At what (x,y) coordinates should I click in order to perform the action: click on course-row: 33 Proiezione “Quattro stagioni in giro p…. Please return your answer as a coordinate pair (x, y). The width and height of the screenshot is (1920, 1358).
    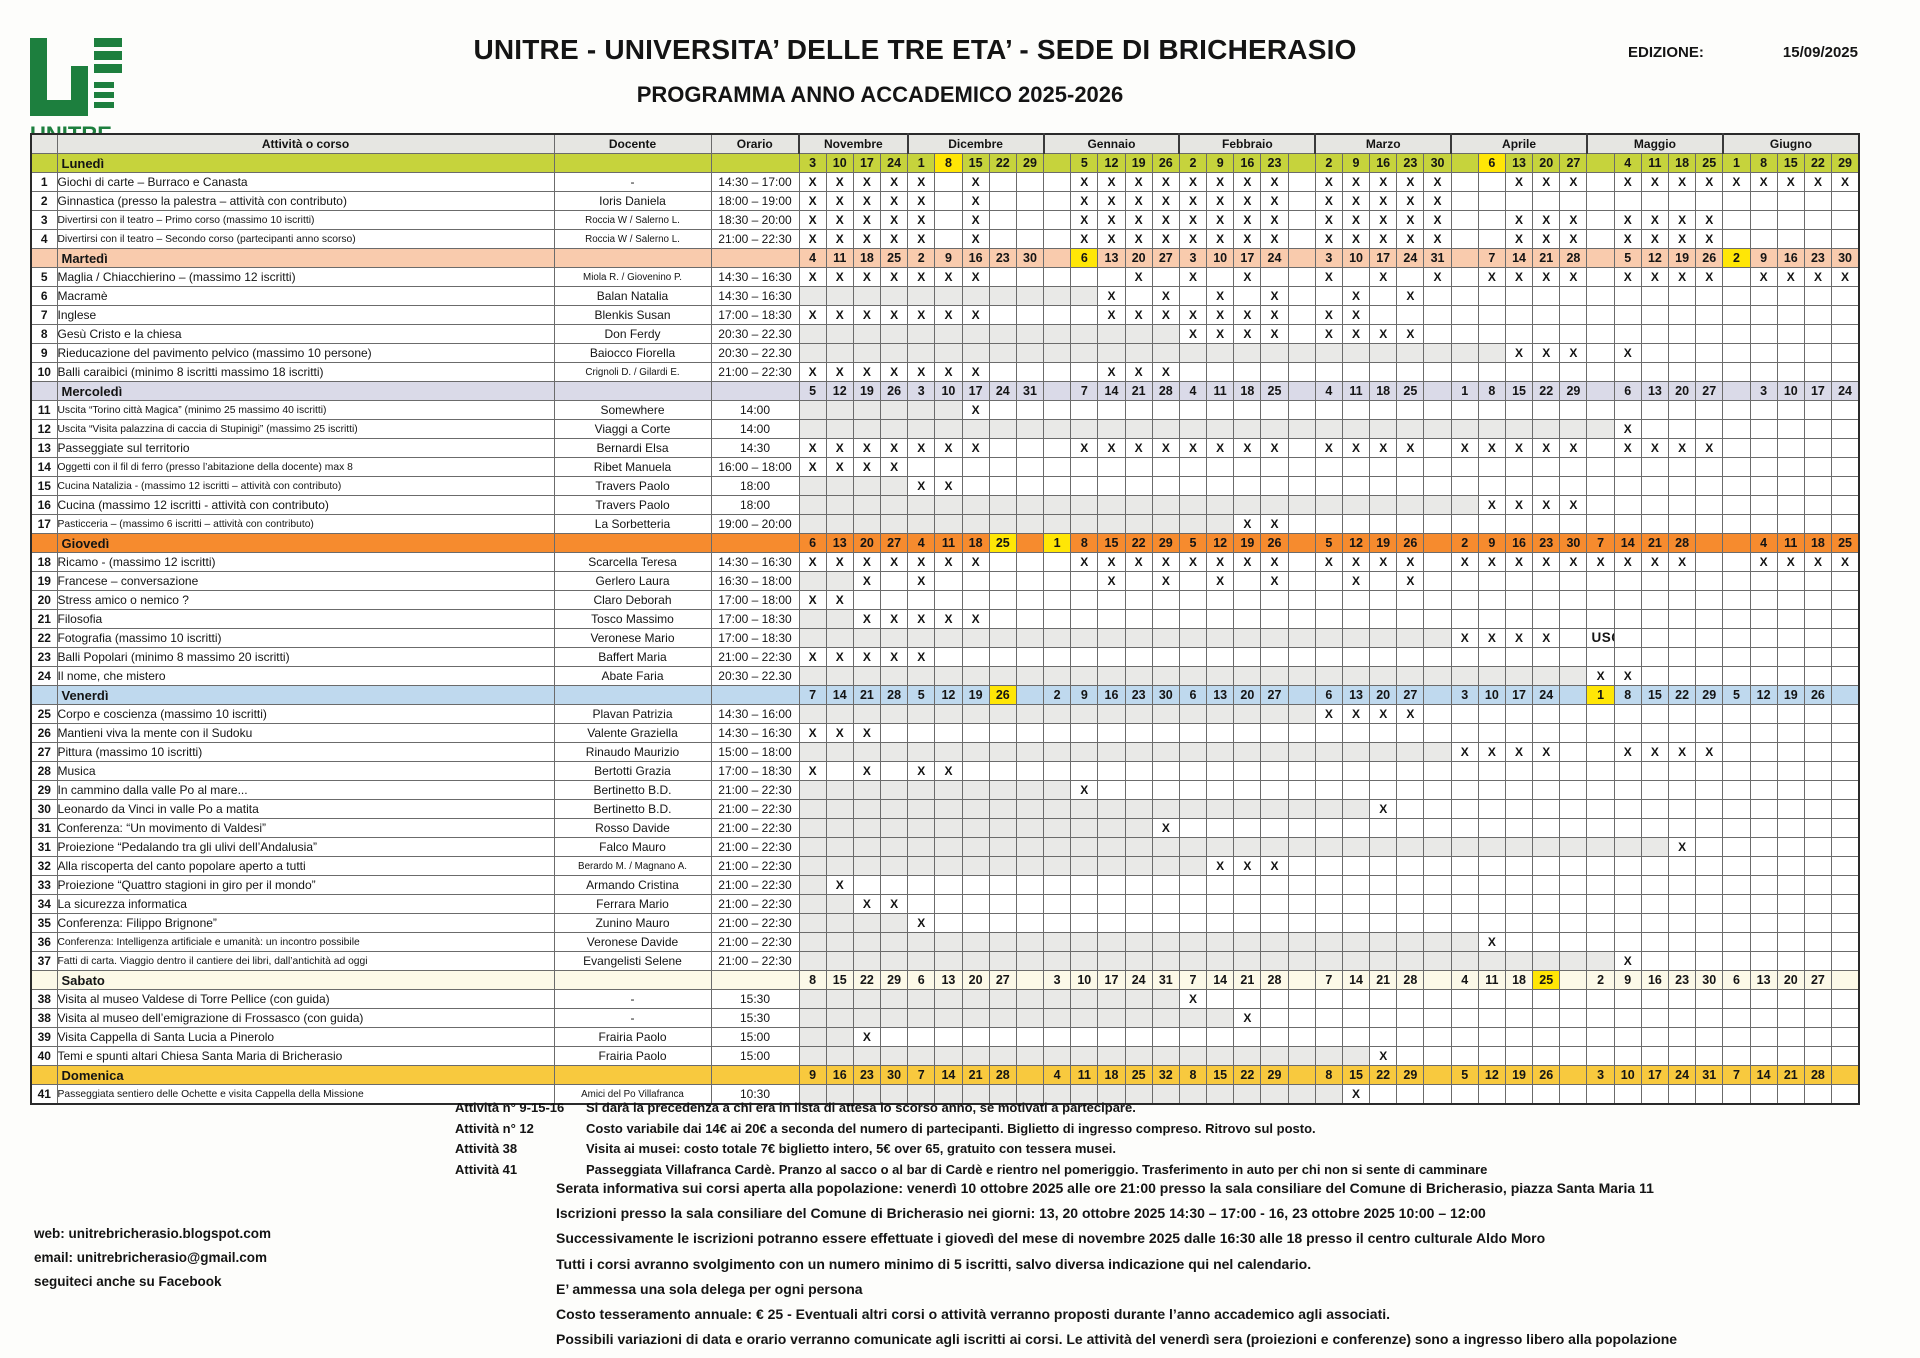
    Looking at the image, I should click on (945, 885).